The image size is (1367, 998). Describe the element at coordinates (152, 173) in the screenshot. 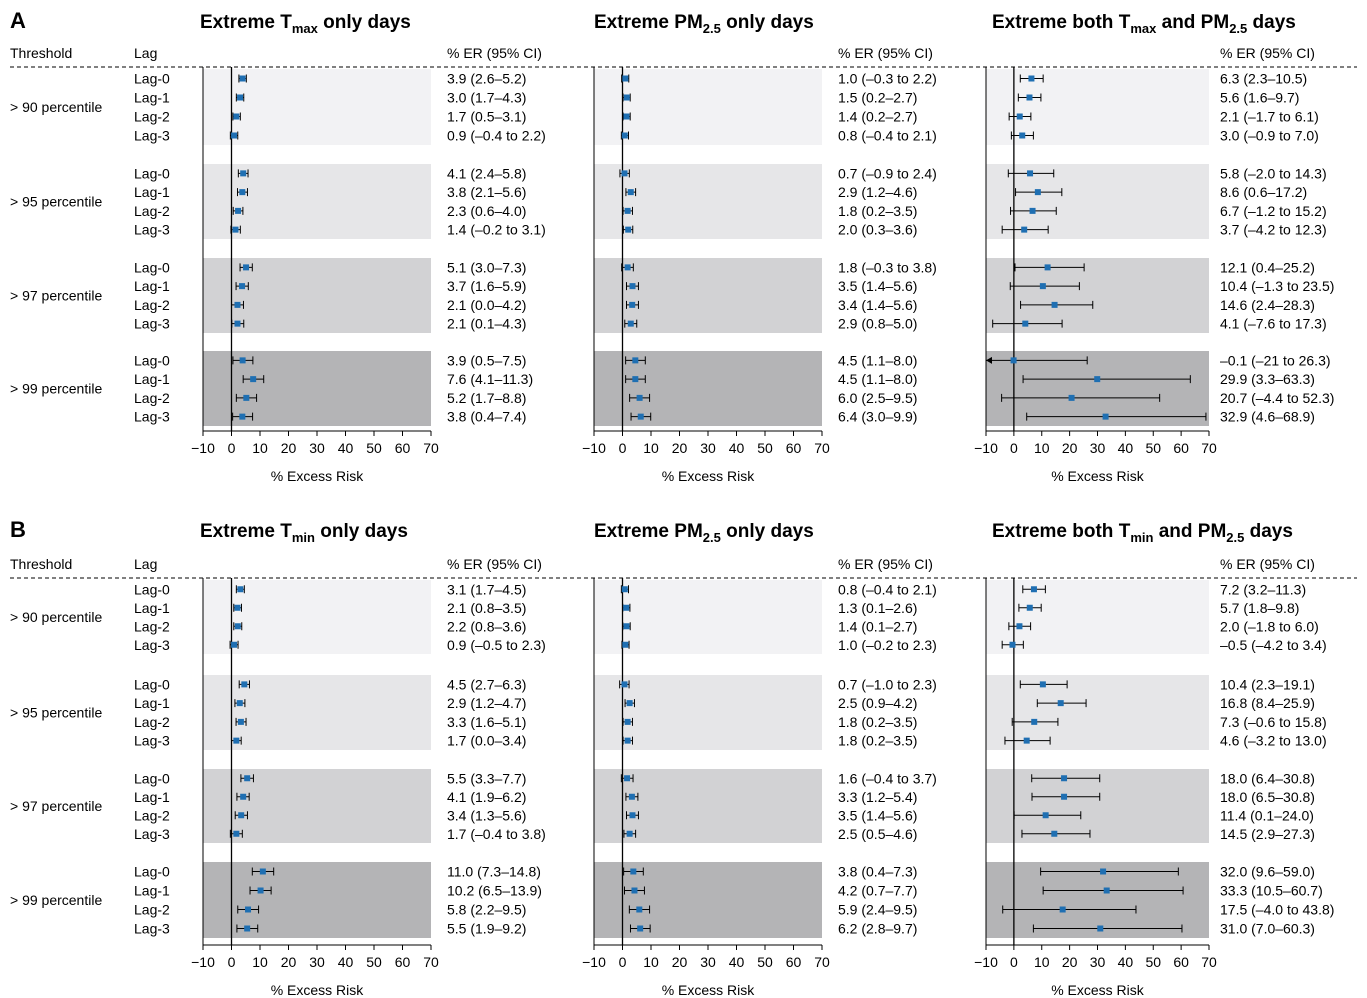

I see `lag-label: Lag-0` at that location.